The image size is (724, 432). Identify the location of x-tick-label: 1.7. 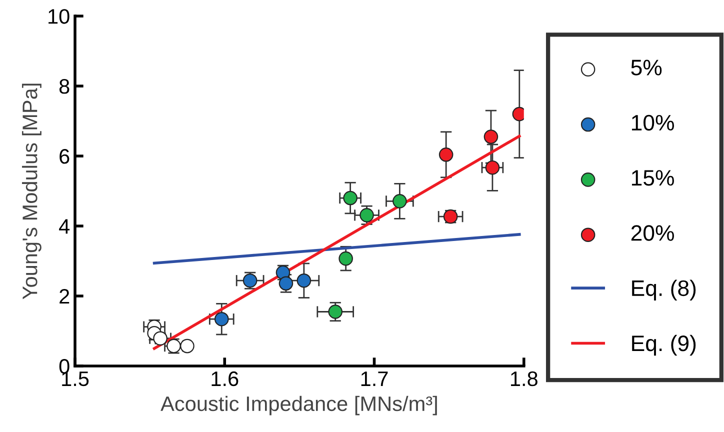
(374, 379).